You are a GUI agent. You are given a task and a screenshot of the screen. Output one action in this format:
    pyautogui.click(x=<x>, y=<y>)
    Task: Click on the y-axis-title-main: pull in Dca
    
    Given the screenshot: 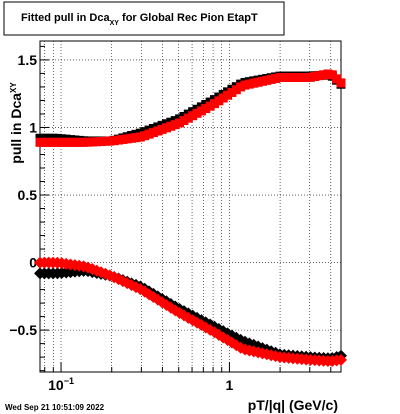 What is the action you would take?
    pyautogui.click(x=16, y=128)
    